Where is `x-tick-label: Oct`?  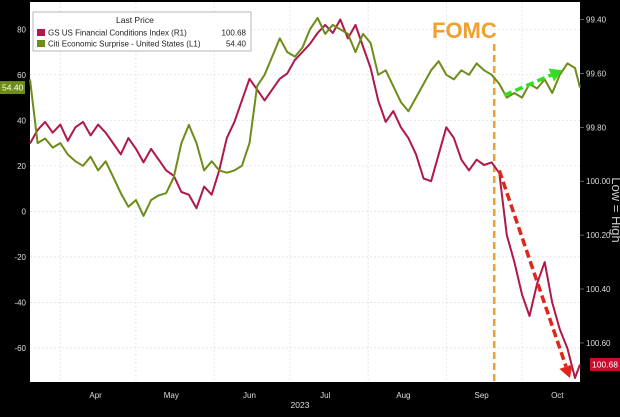
x-tick-label: Oct is located at coordinates (557, 395).